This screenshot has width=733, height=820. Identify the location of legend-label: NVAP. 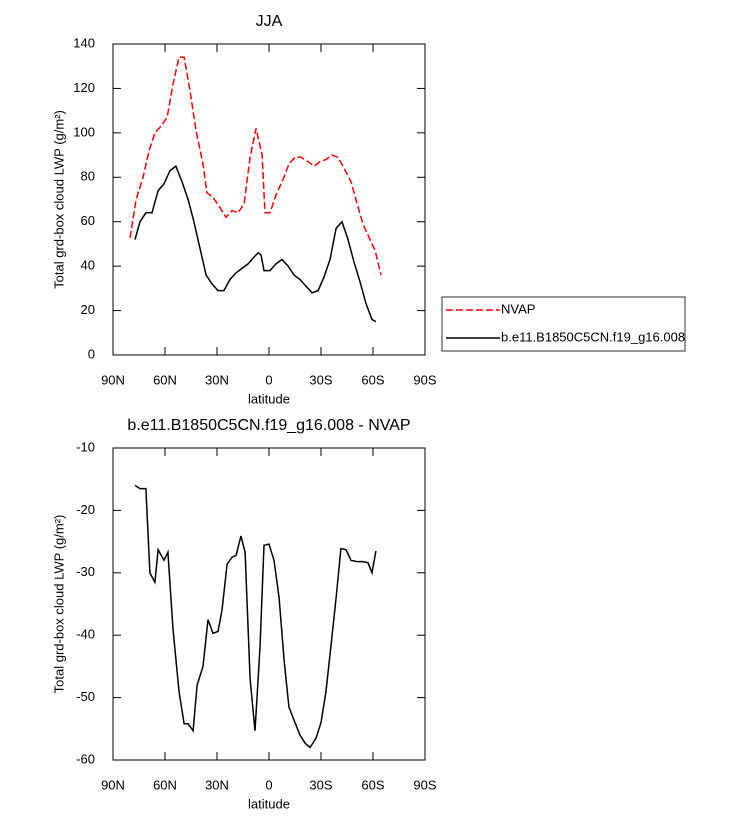
(518, 308).